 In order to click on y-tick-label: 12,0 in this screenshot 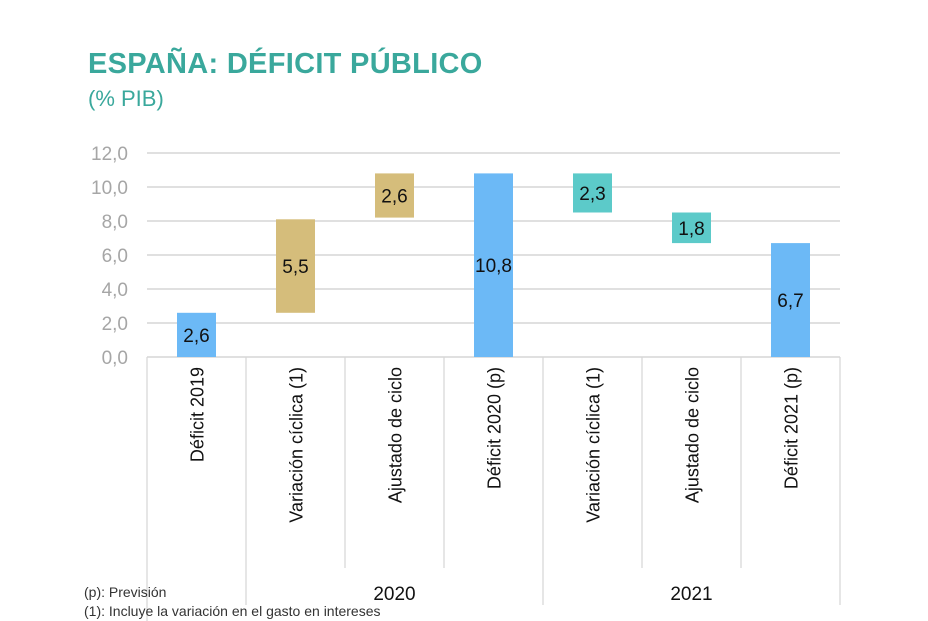, I will do `click(109, 154)`.